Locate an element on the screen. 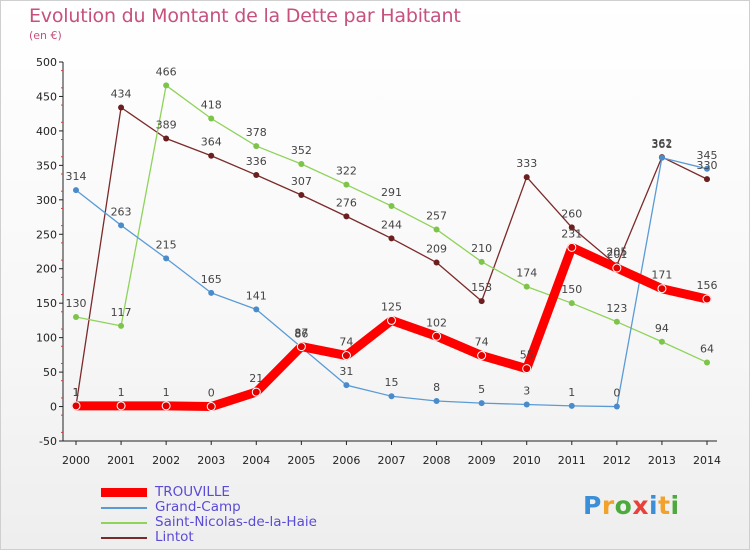  legend-swatch-grand-camp is located at coordinates (124, 507).